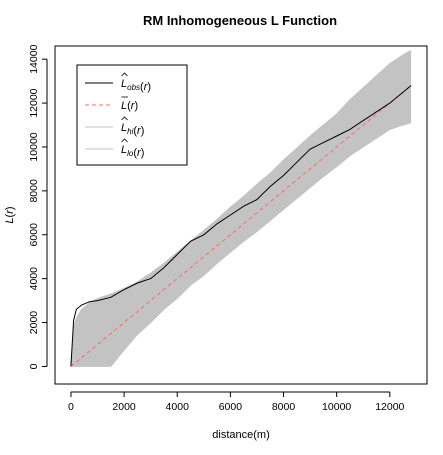 This screenshot has height=455, width=443. I want to click on legend-label: L(r), so click(129, 106).